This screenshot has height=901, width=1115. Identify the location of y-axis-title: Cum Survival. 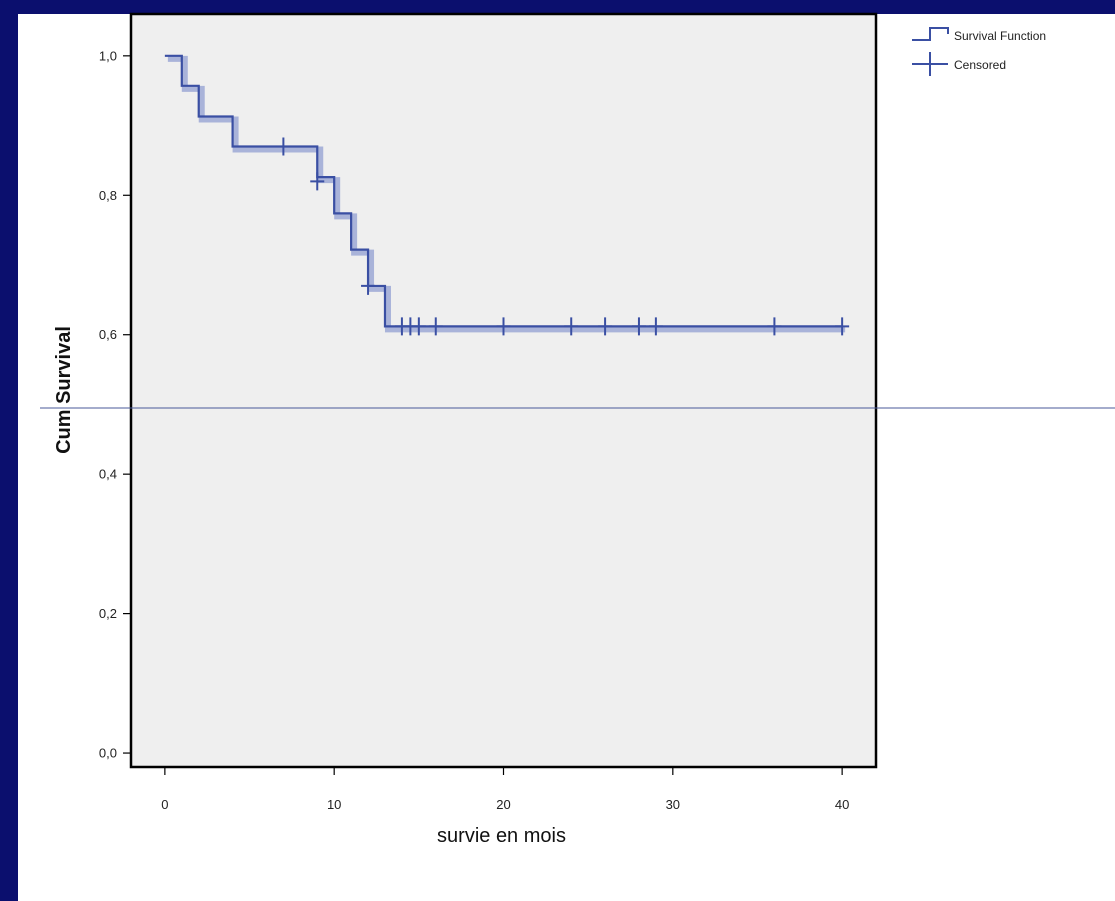
(64, 390).